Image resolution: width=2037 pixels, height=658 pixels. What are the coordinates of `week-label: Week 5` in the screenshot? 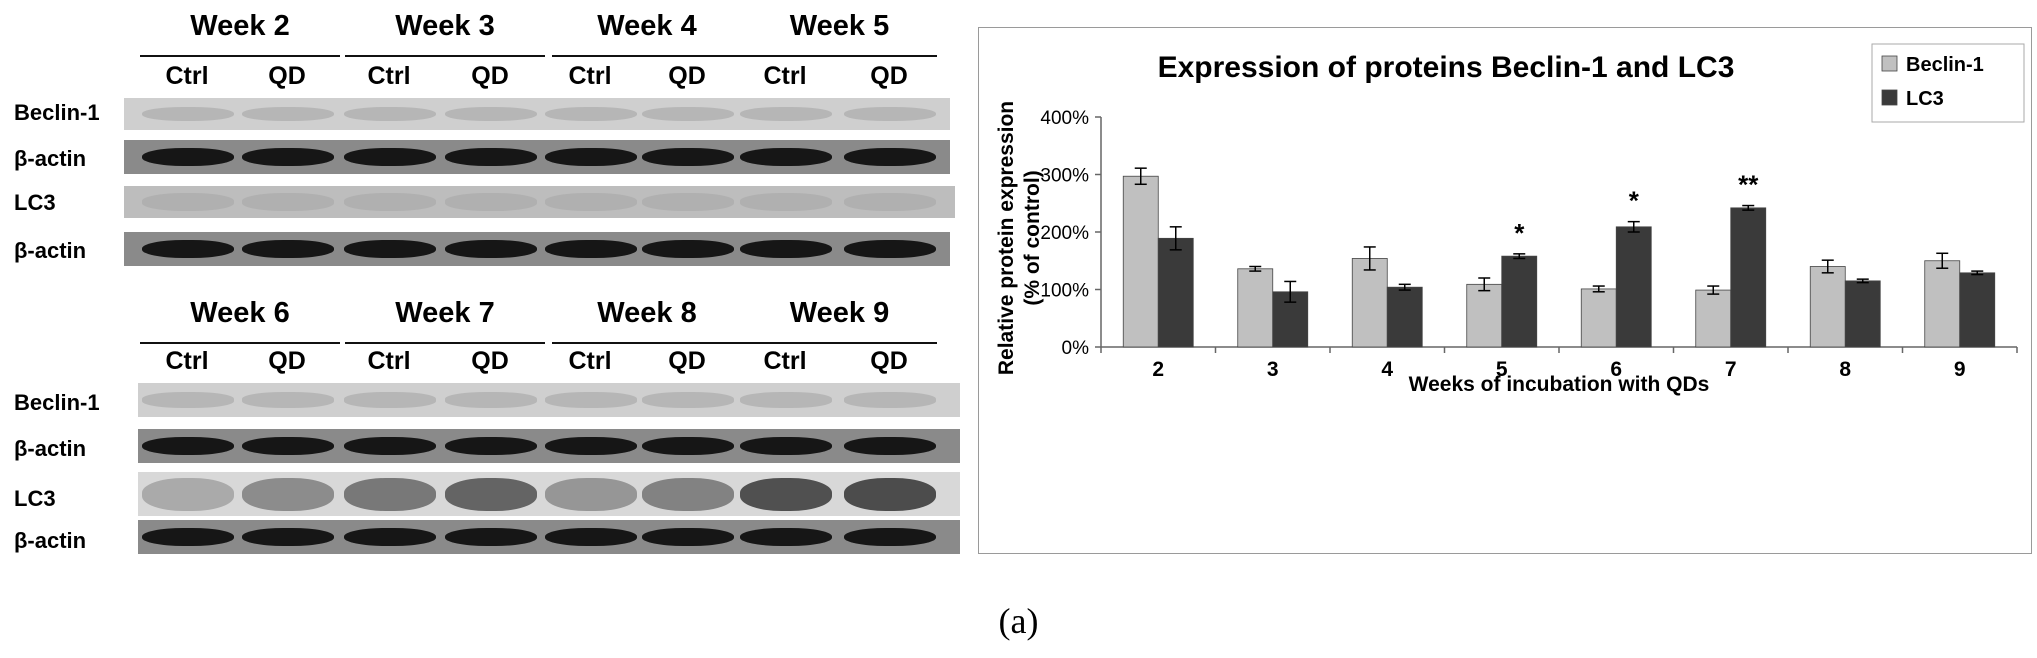 It's located at (839, 26).